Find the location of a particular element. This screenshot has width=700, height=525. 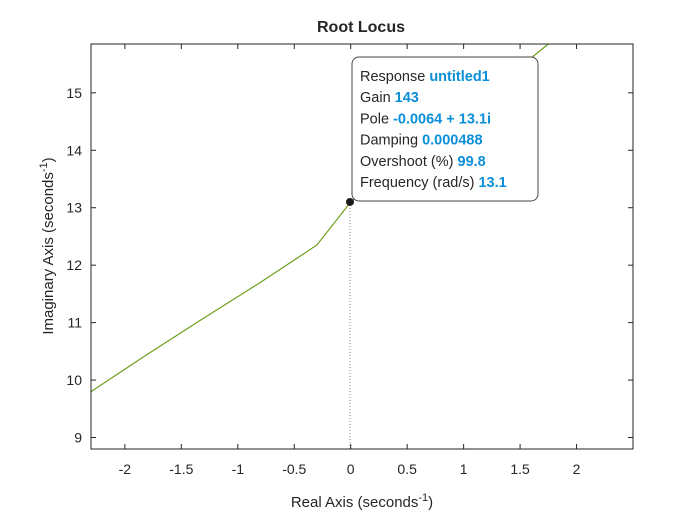

x-tick-label: -1 is located at coordinates (238, 469).